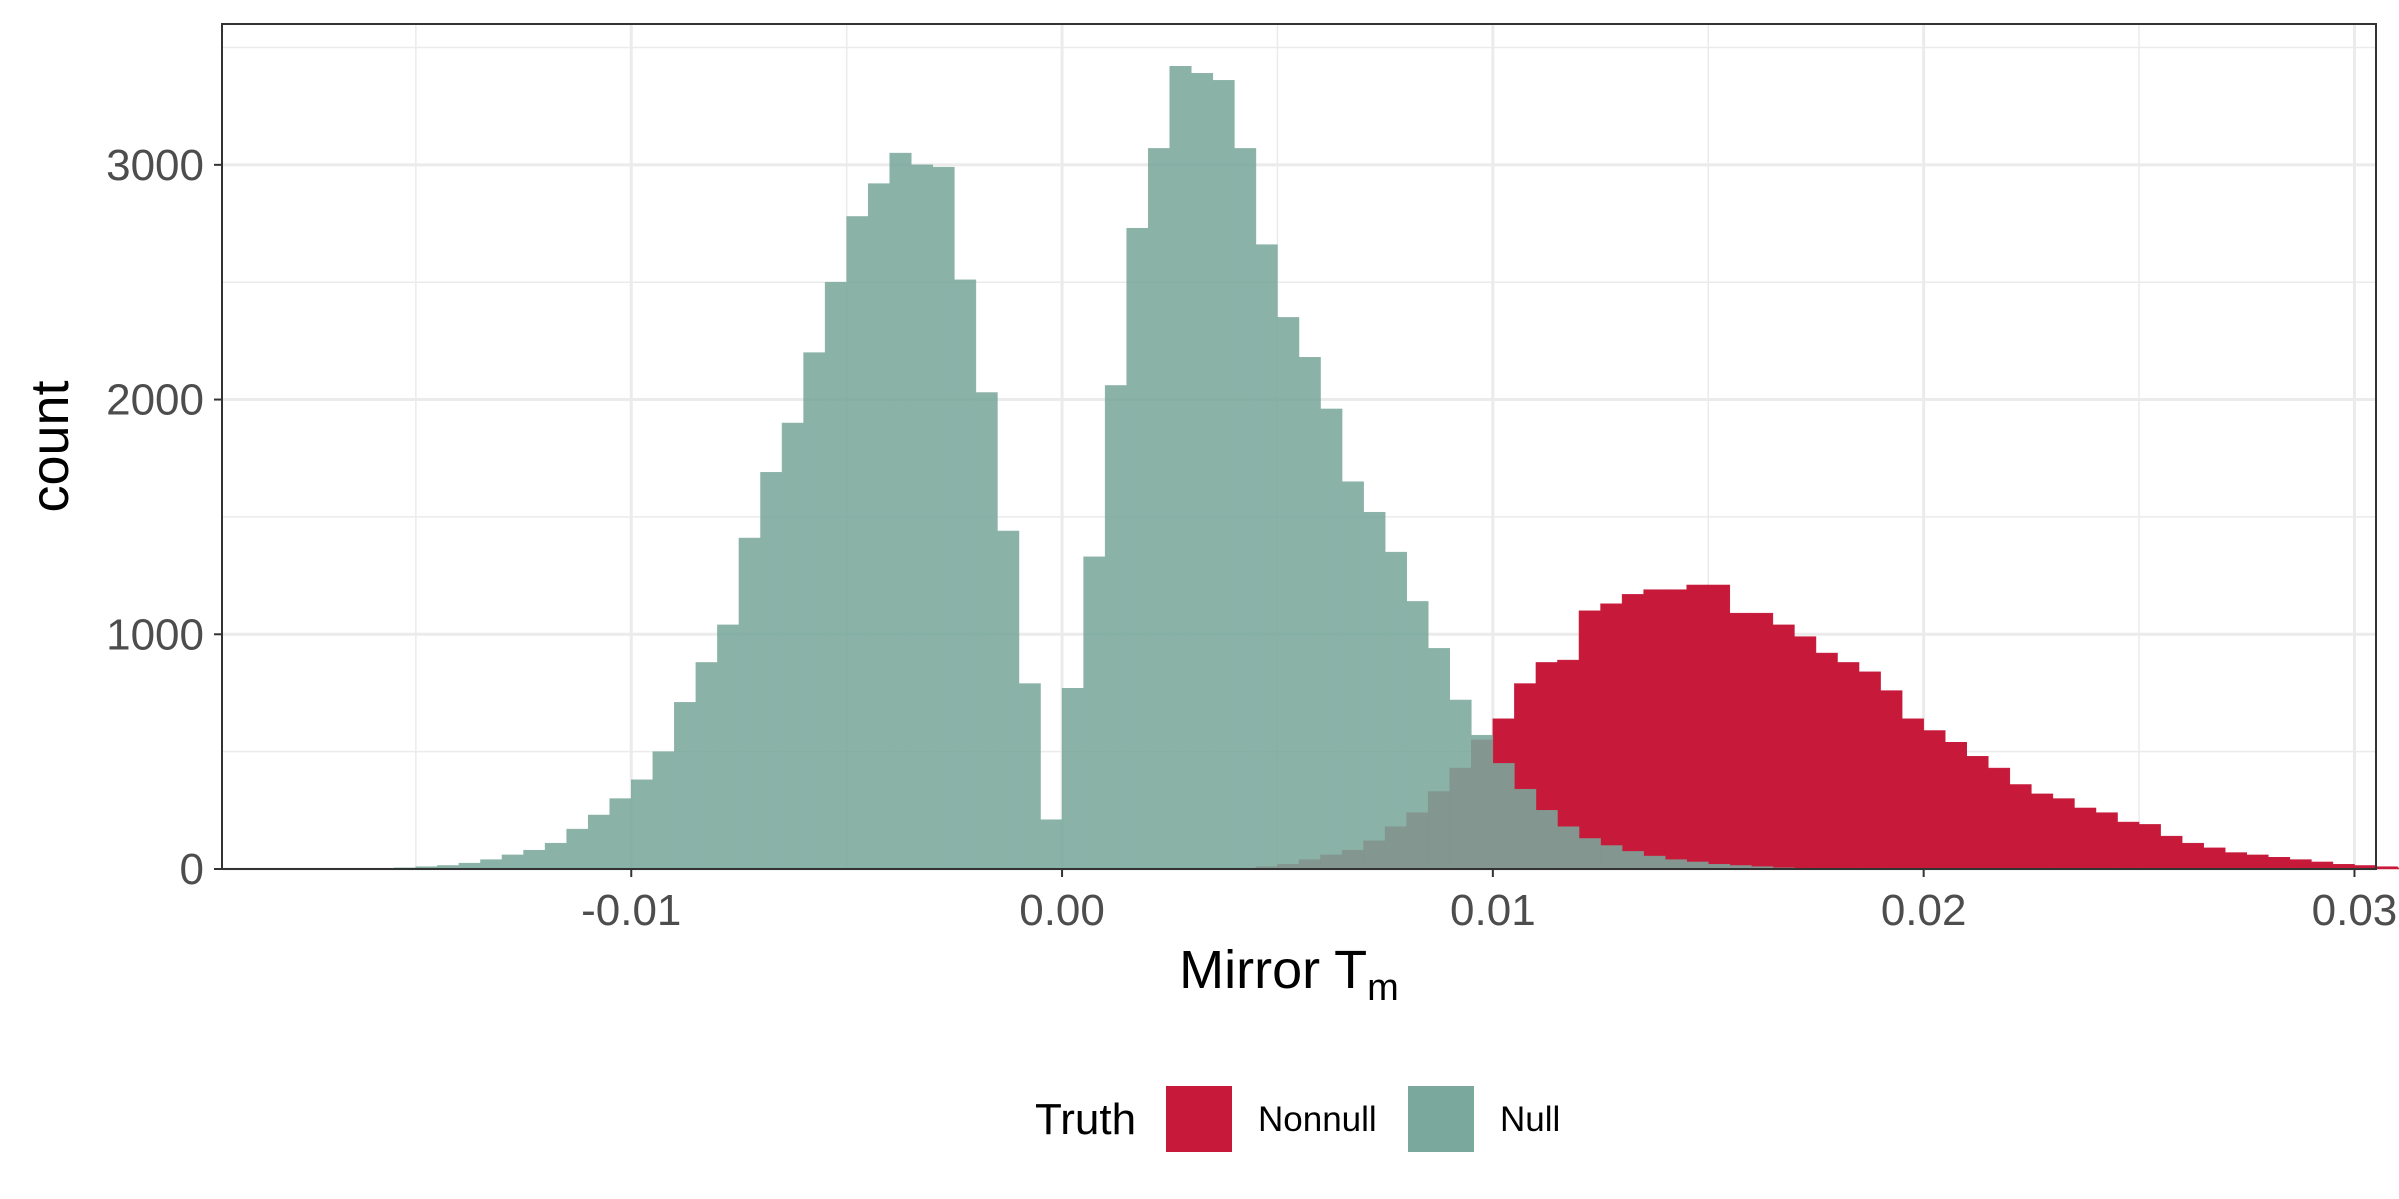 The height and width of the screenshot is (1199, 2399). I want to click on legend: Truth Nonnull Null, so click(1297, 1119).